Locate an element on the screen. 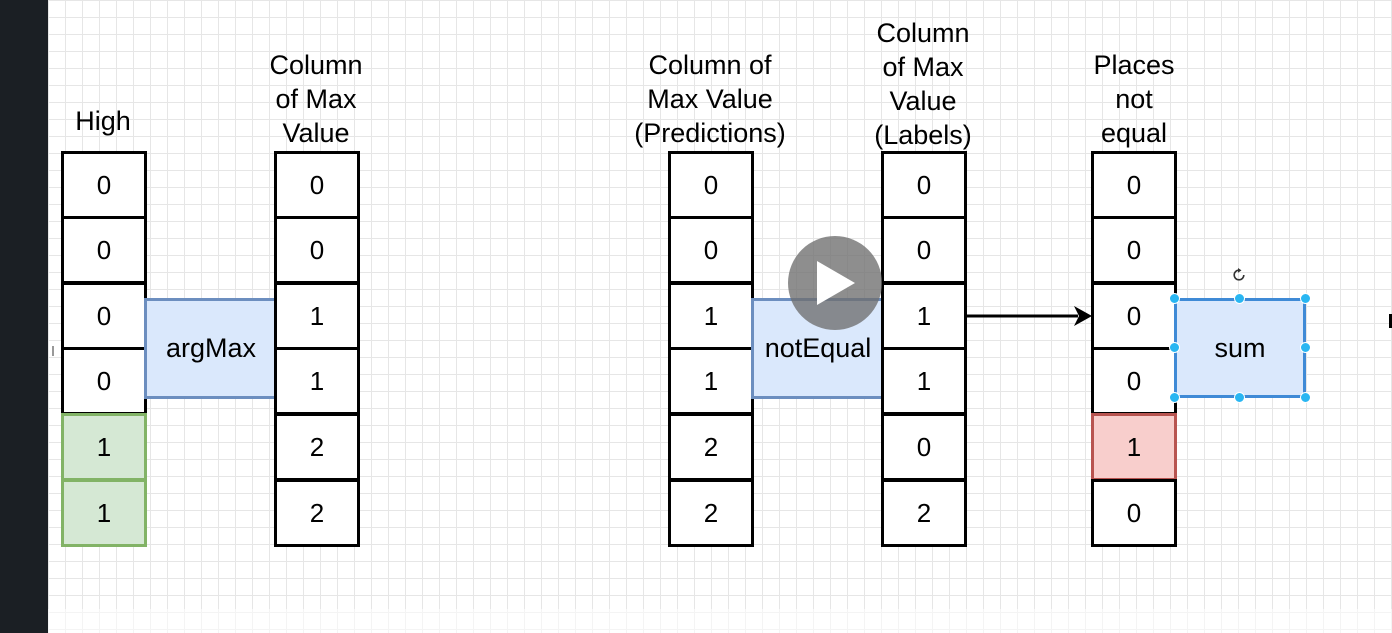  resize-handle-top-left is located at coordinates (1174, 298).